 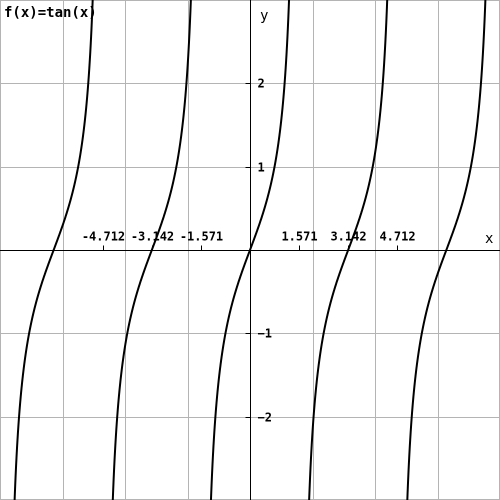 I want to click on y-tick-label: −1, so click(x=265, y=334).